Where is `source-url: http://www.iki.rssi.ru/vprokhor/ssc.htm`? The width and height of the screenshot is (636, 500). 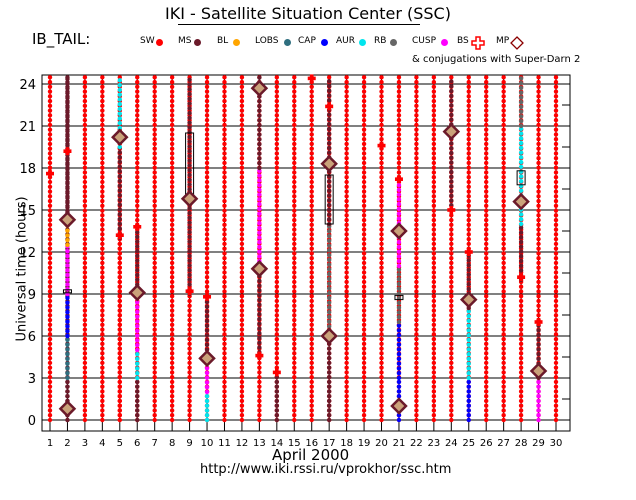 source-url: http://www.iki.rssi.ru/vprokhor/ssc.htm is located at coordinates (326, 469).